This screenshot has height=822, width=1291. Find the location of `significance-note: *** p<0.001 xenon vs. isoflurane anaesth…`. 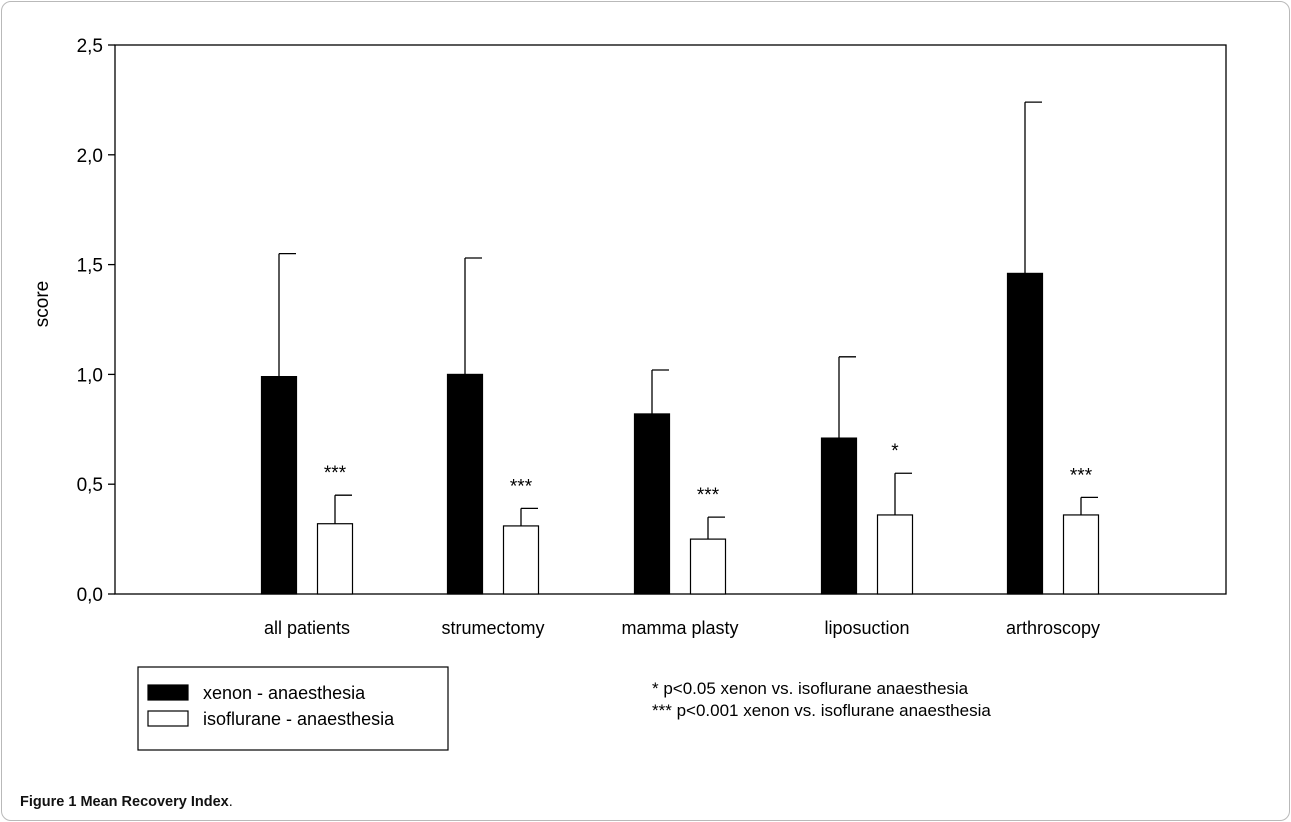

significance-note: *** p<0.001 xenon vs. isoflurane anaesth… is located at coordinates (821, 710).